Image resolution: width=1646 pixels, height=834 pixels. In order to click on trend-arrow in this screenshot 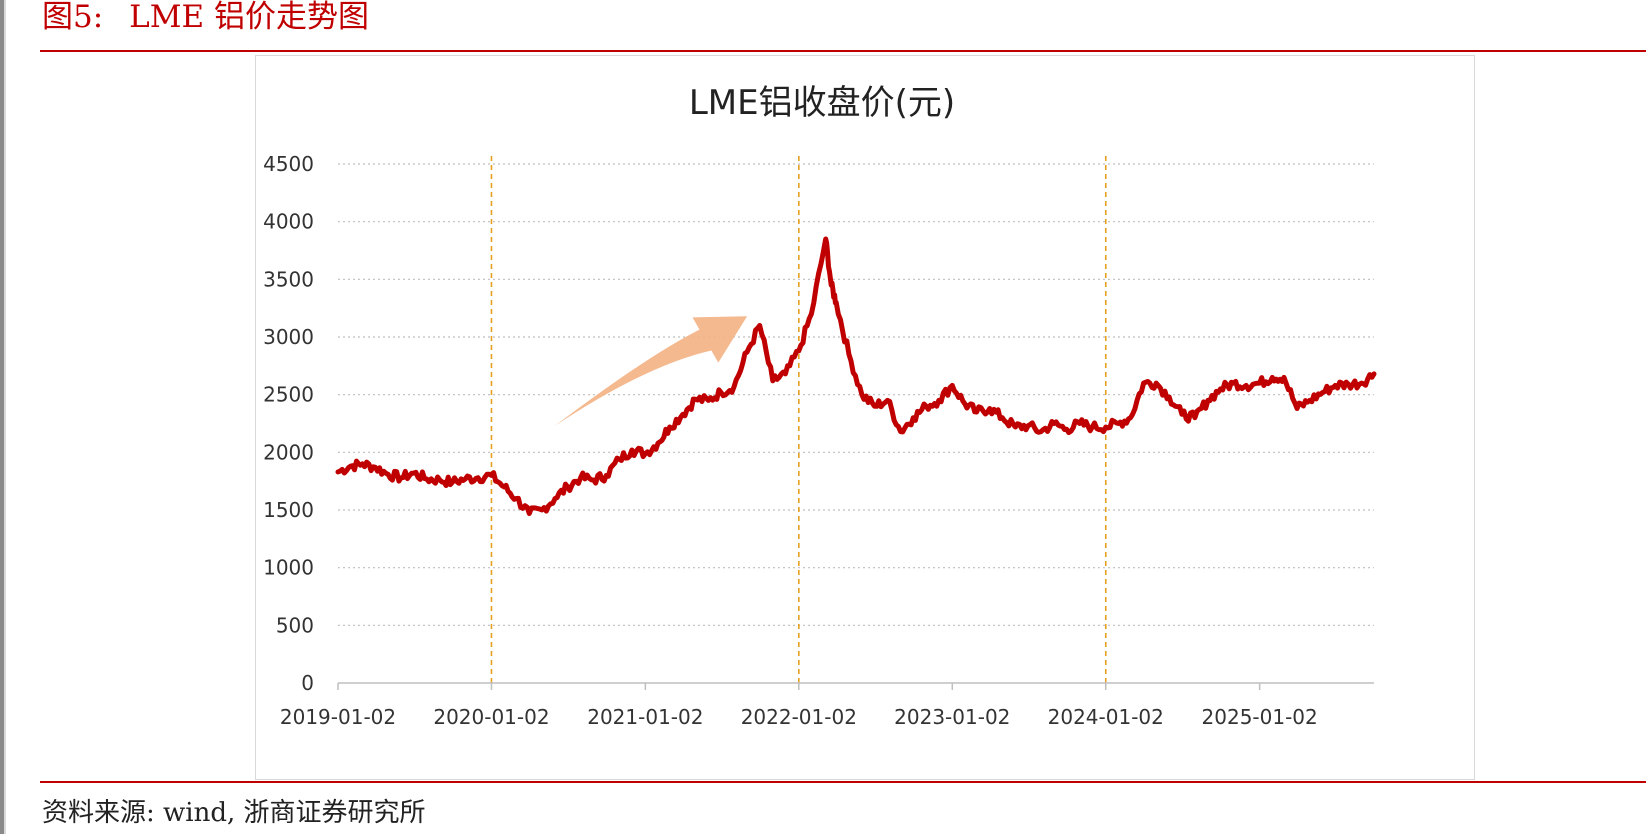, I will do `click(651, 371)`.